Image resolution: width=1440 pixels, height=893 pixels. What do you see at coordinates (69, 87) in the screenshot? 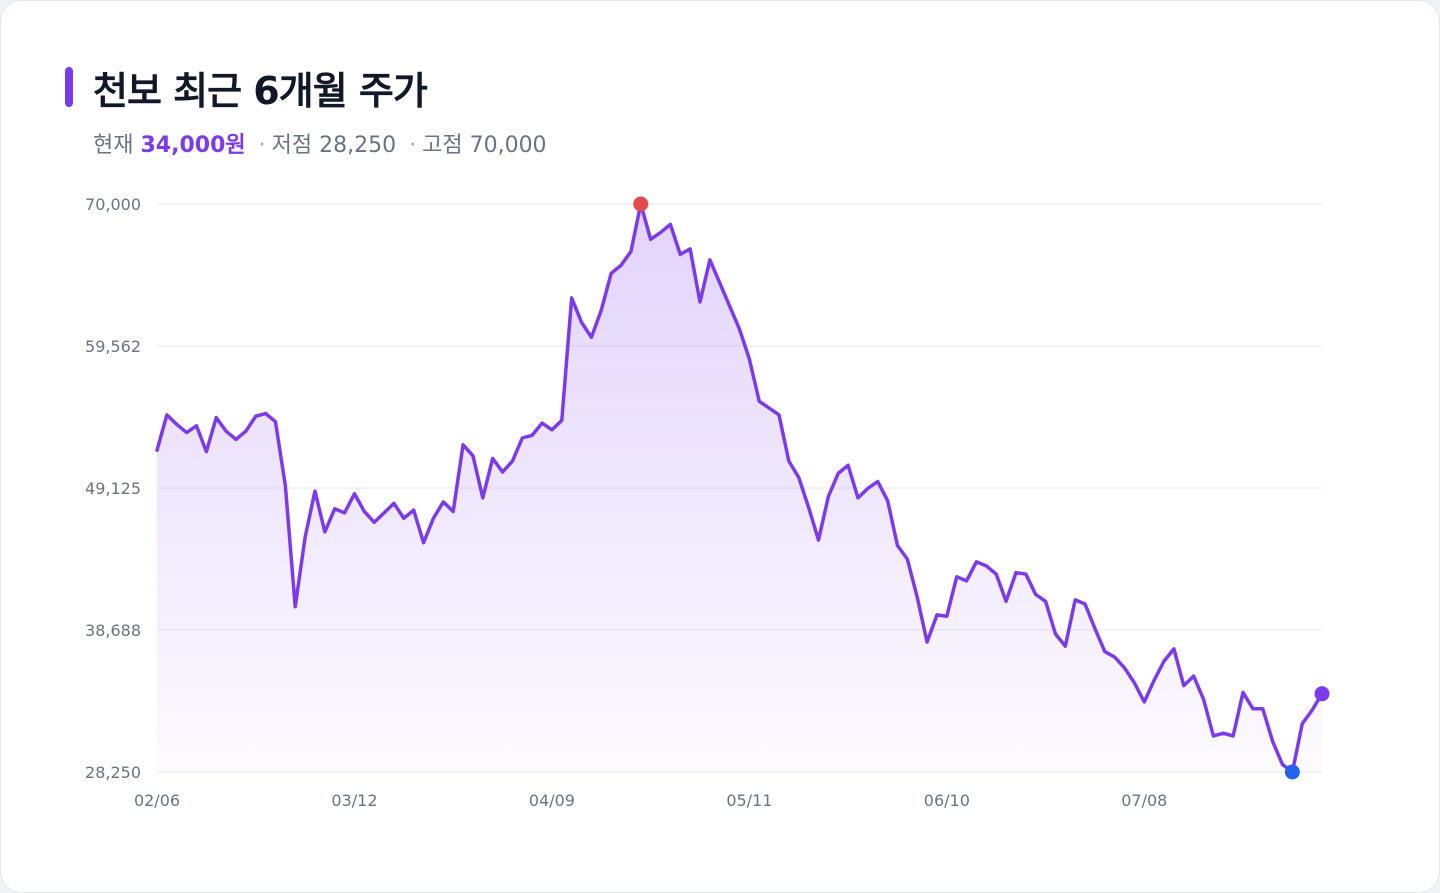
I see `title-accent-bar` at bounding box center [69, 87].